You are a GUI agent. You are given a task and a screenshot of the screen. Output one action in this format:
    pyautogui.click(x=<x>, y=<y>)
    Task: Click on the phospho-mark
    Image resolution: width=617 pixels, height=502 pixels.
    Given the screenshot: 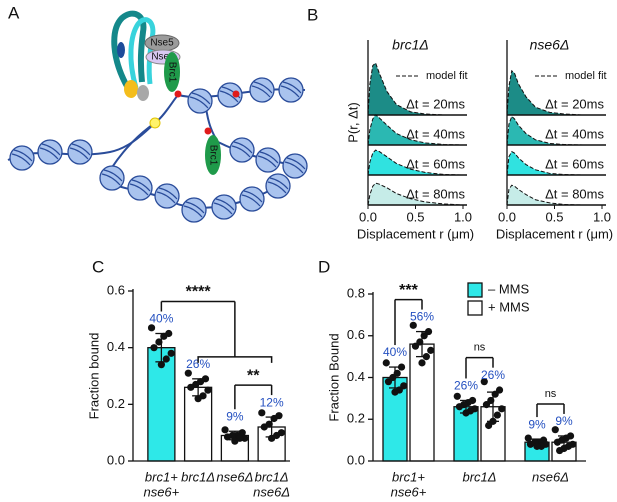 What is the action you would take?
    pyautogui.click(x=208, y=131)
    